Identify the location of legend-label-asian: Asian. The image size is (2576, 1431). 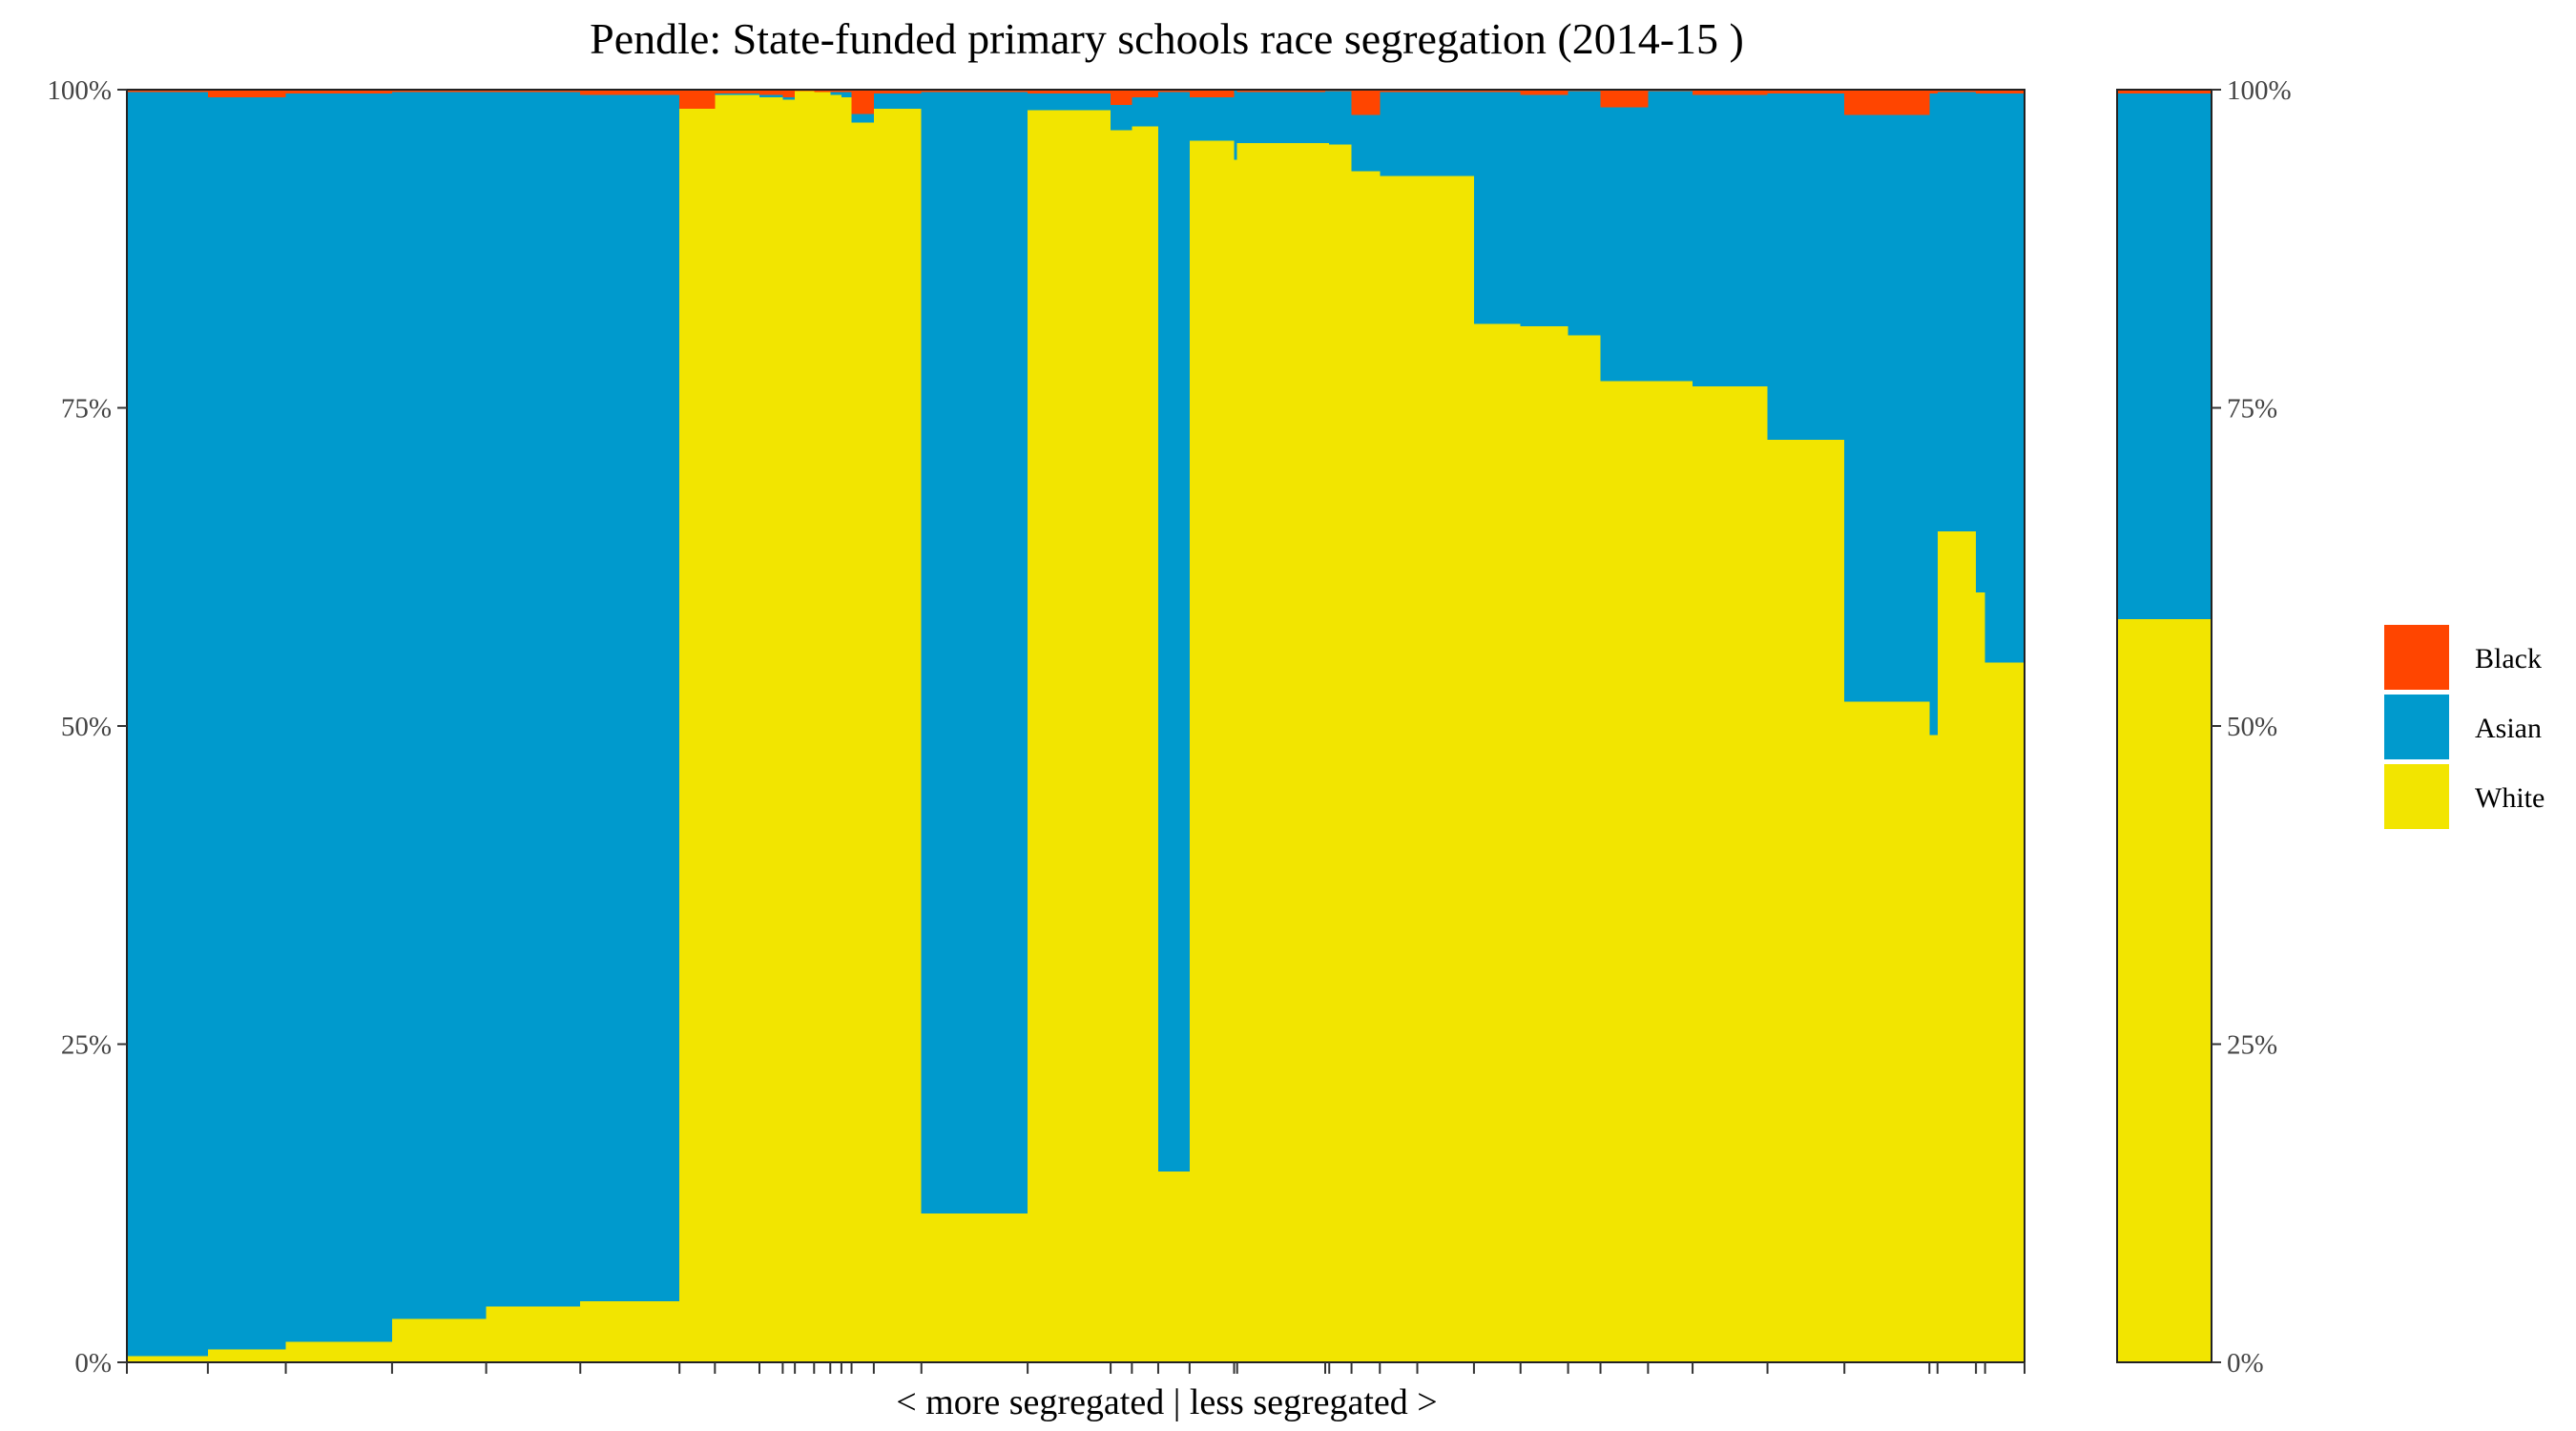
(2508, 728).